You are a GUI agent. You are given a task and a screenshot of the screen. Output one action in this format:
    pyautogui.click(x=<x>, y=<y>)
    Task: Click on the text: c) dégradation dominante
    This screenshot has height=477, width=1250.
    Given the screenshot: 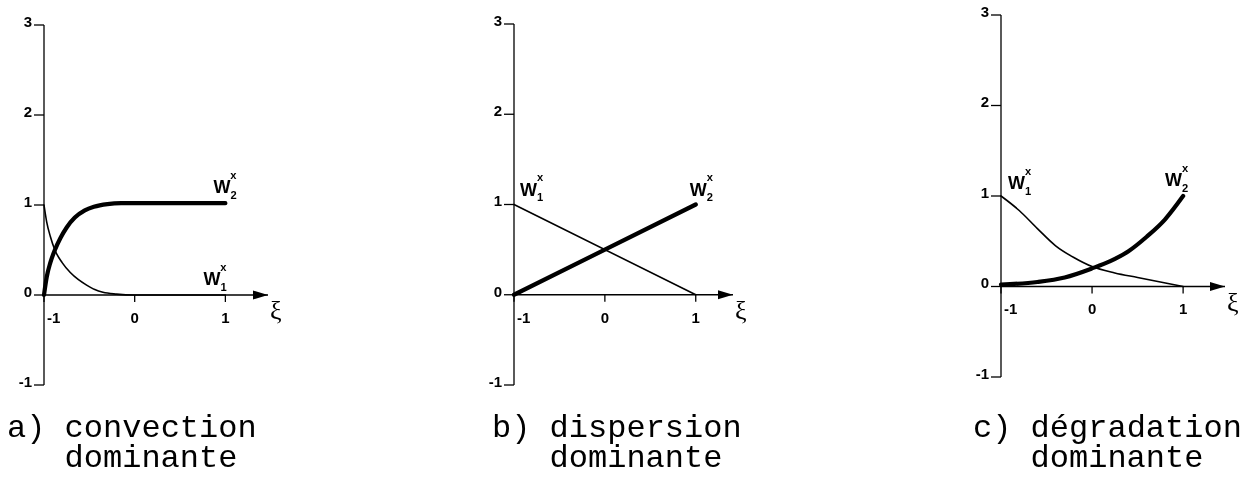 What is the action you would take?
    pyautogui.click(x=1107, y=443)
    